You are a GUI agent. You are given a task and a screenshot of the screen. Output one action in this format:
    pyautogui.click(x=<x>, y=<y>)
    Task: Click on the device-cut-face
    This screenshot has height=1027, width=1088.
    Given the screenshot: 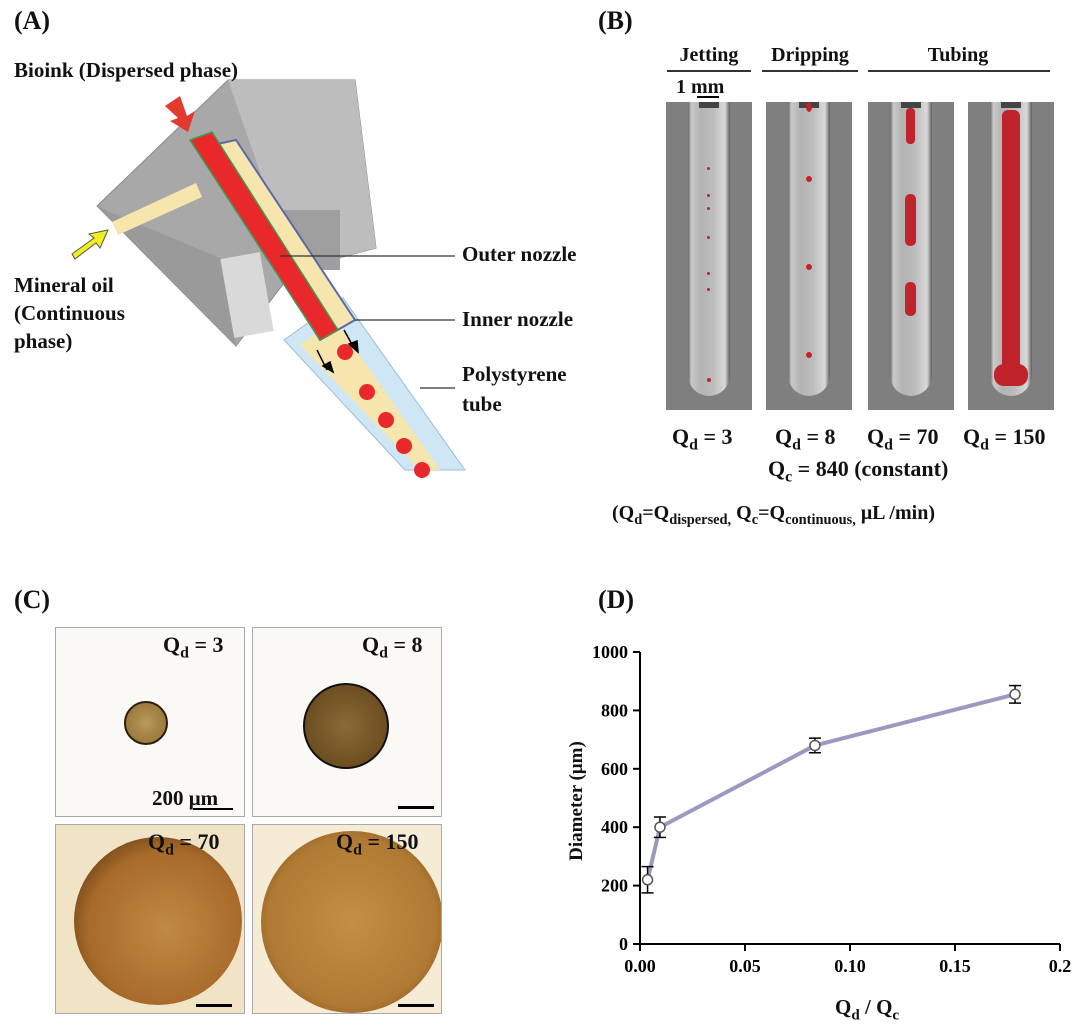 What is the action you would take?
    pyautogui.click(x=247, y=295)
    